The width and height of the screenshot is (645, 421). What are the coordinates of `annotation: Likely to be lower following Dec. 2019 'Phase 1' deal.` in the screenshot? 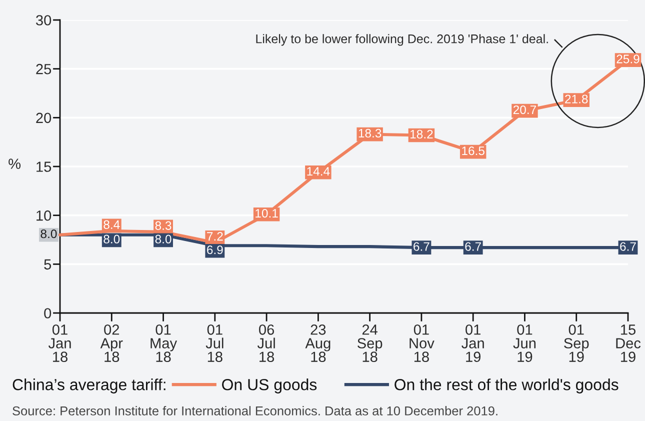 It's located at (402, 40).